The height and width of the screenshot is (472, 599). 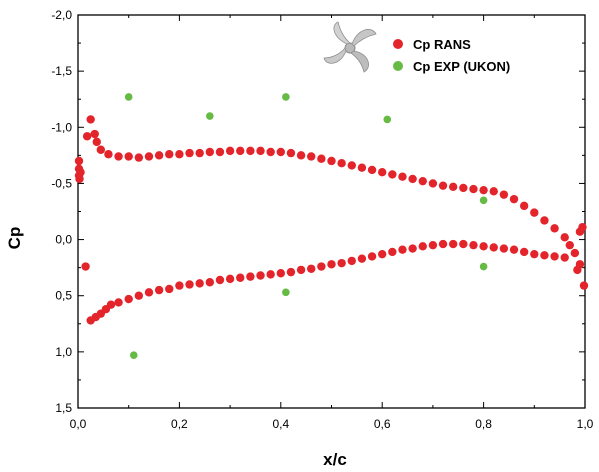 What do you see at coordinates (61, 71) in the screenshot?
I see `y-tick-label: -1,5` at bounding box center [61, 71].